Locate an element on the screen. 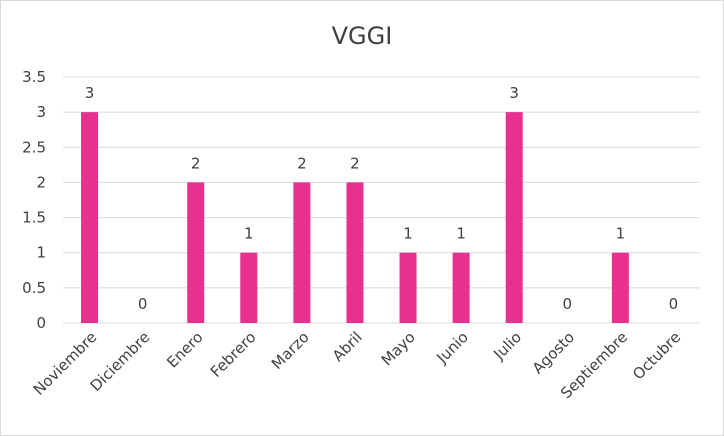 The width and height of the screenshot is (724, 436). y-axis-ticks: 0 0.5 1 1.5 2 2.5 3 3.5 is located at coordinates (34, 200).